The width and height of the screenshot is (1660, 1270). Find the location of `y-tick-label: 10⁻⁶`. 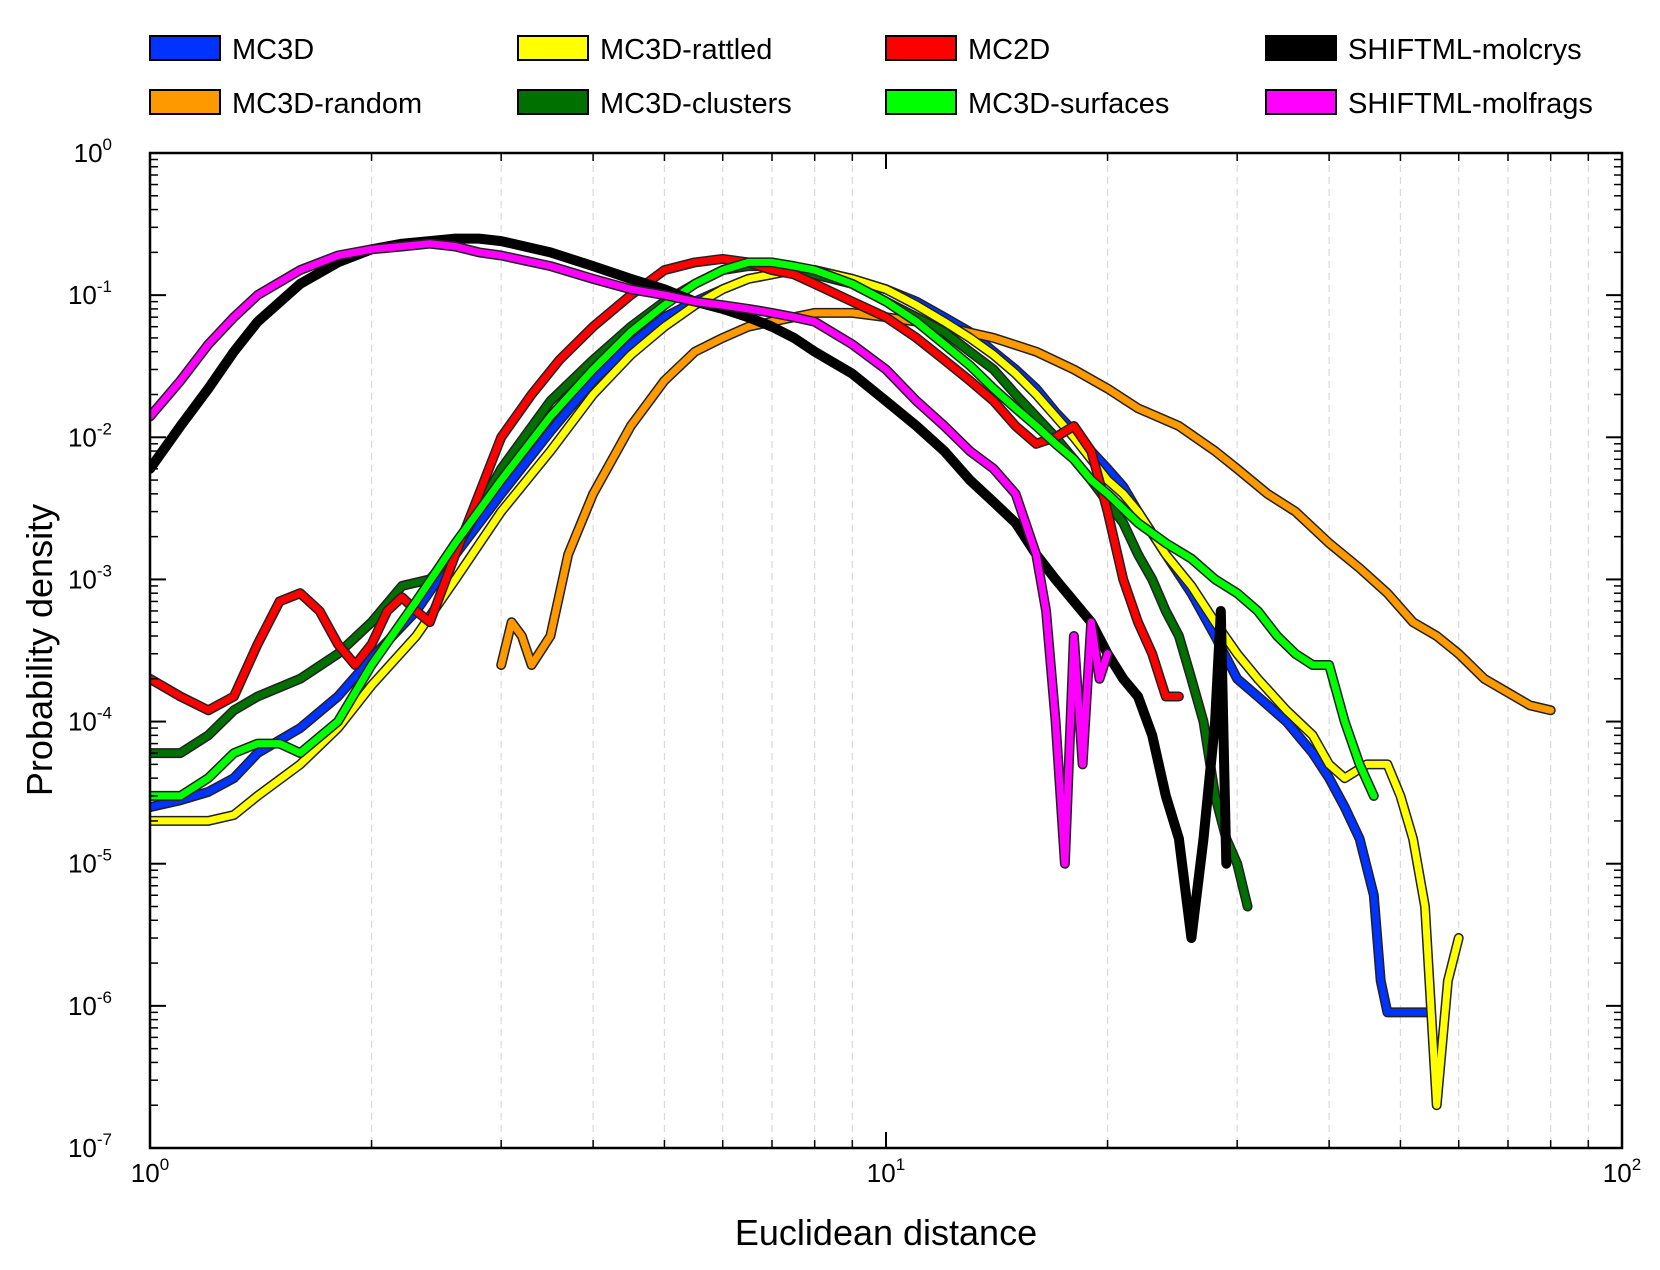

y-tick-label: 10⁻⁶ is located at coordinates (90, 1004).